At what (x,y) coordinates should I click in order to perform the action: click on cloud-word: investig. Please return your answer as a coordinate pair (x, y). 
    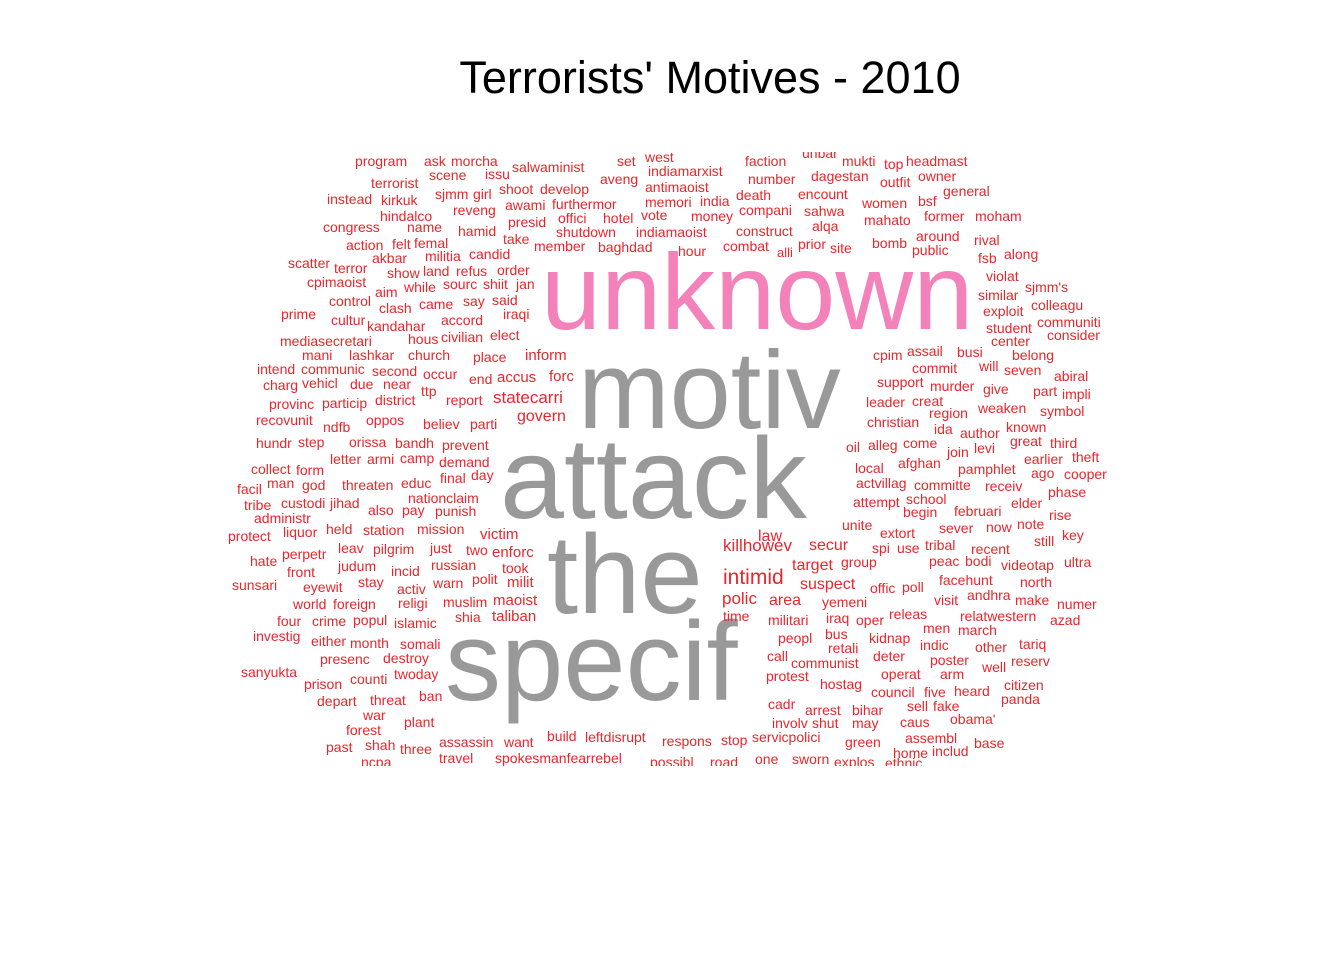
    Looking at the image, I should click on (277, 636).